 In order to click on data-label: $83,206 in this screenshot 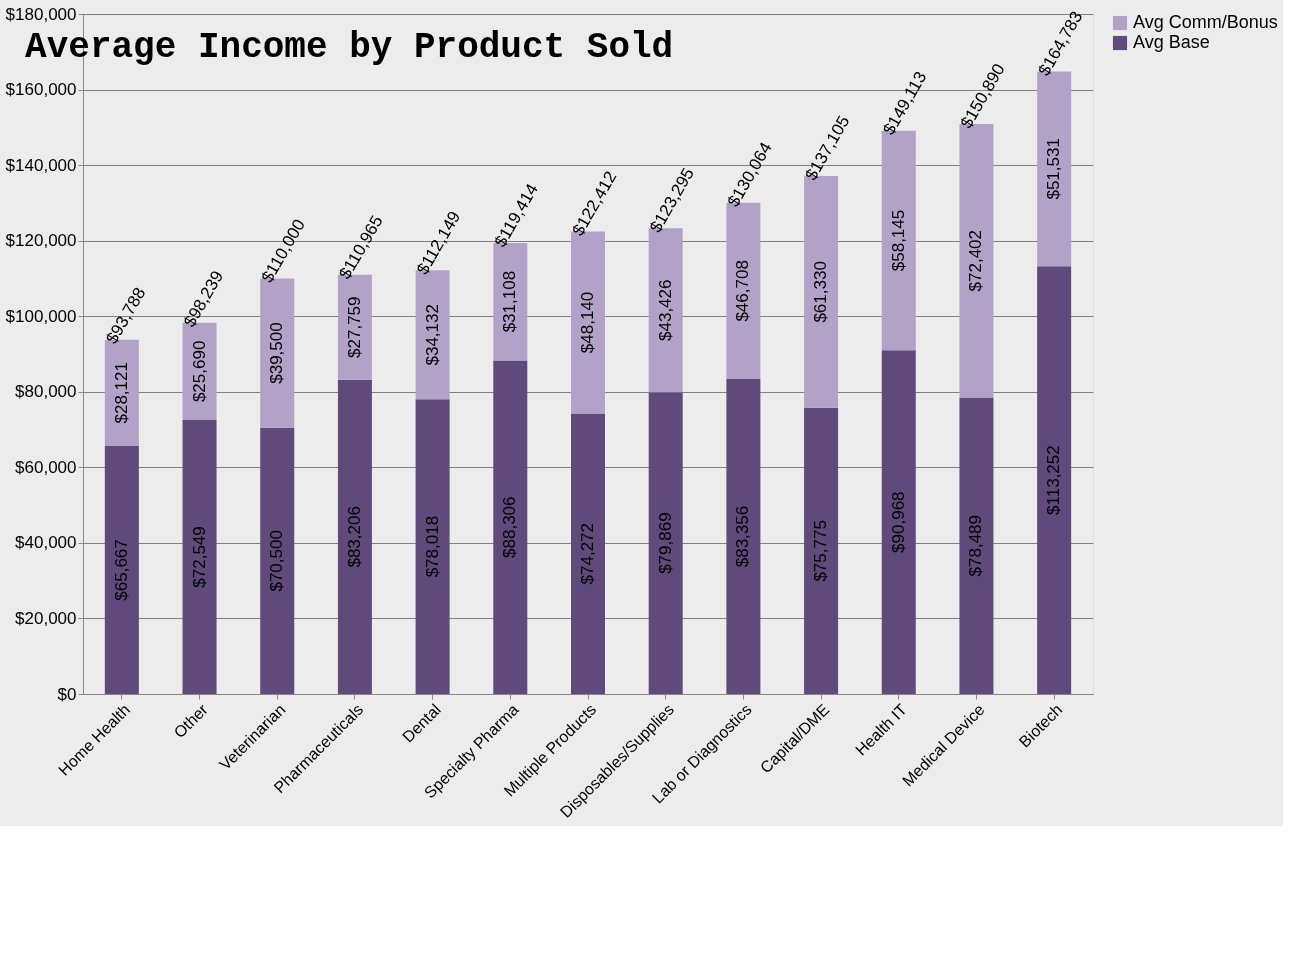, I will do `click(354, 537)`.